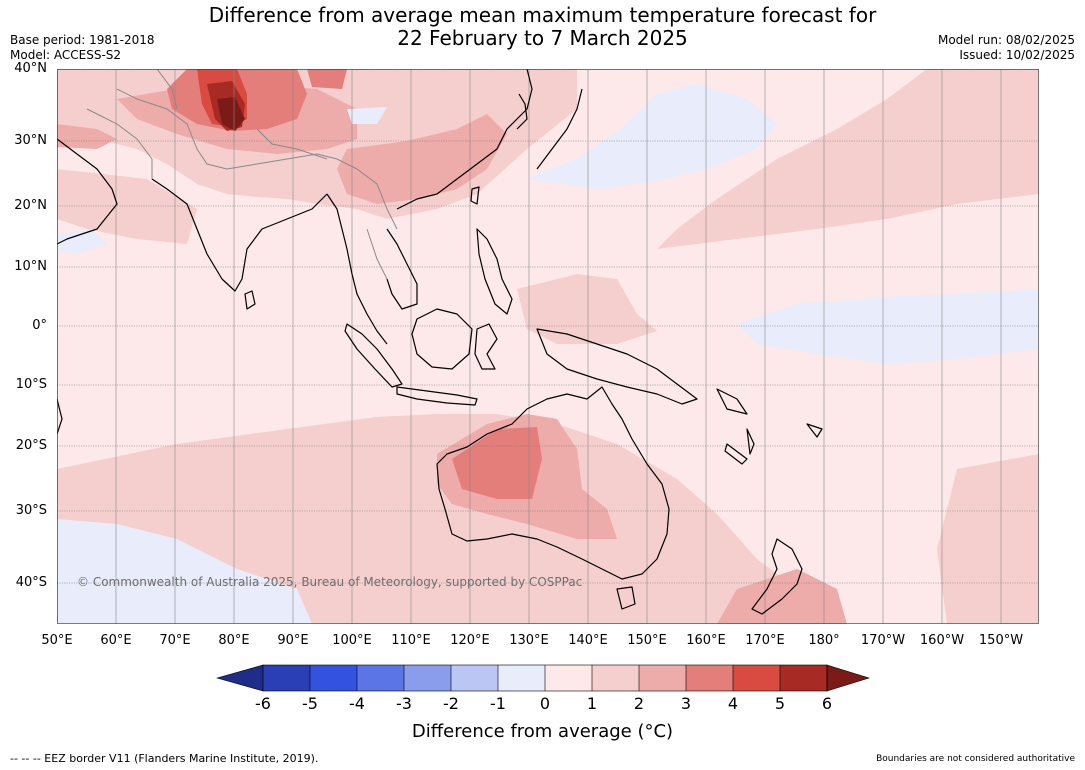  Describe the element at coordinates (545, 703) in the screenshot. I see `colorbar-tick-0: 0` at that location.